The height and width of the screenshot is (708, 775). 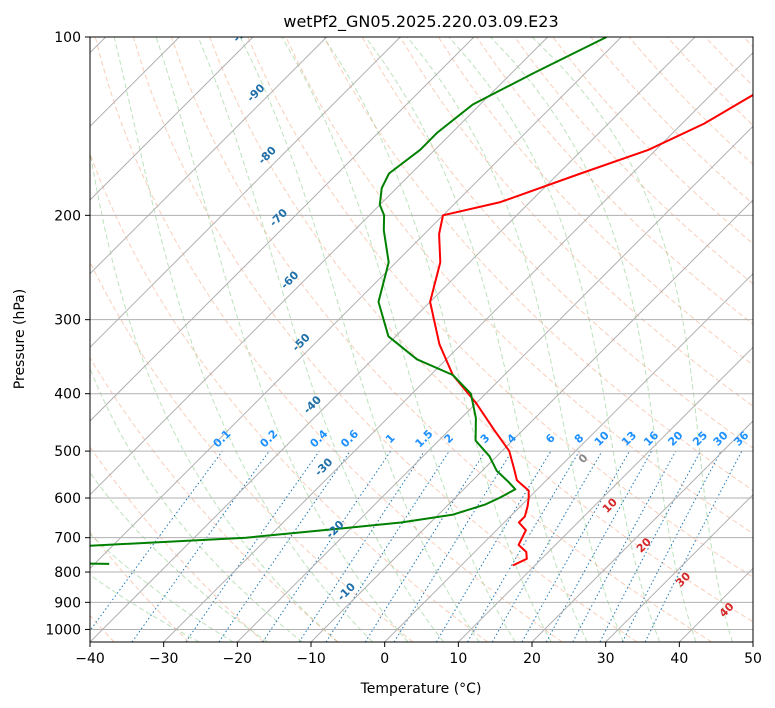 I want to click on dry-adiabat-label: -90, so click(x=255, y=92).